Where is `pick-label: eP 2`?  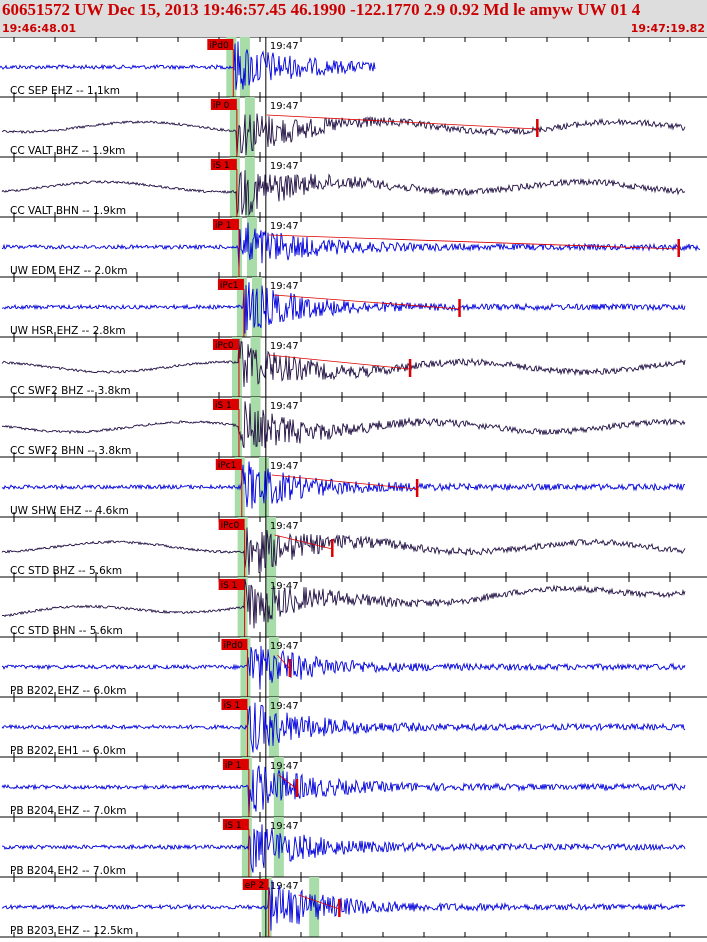 pick-label: eP 2 is located at coordinates (255, 886).